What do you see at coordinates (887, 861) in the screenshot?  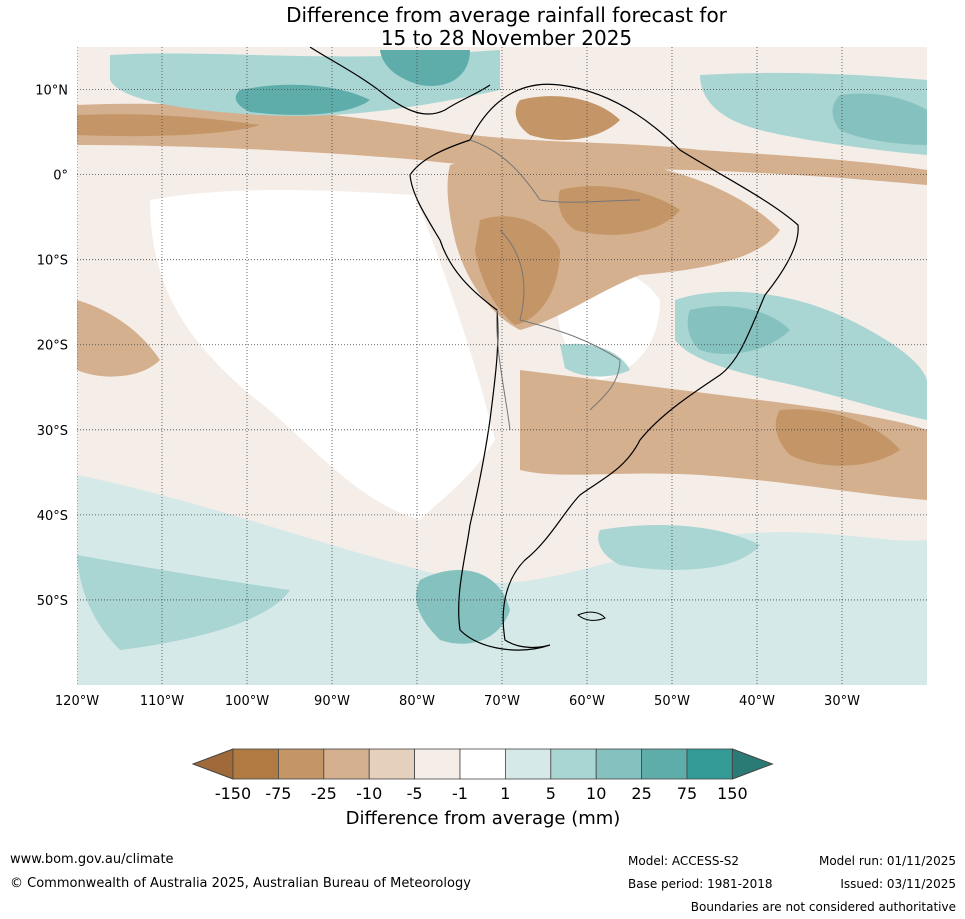 I see `model-run-text: Model run: 01/11/2025` at bounding box center [887, 861].